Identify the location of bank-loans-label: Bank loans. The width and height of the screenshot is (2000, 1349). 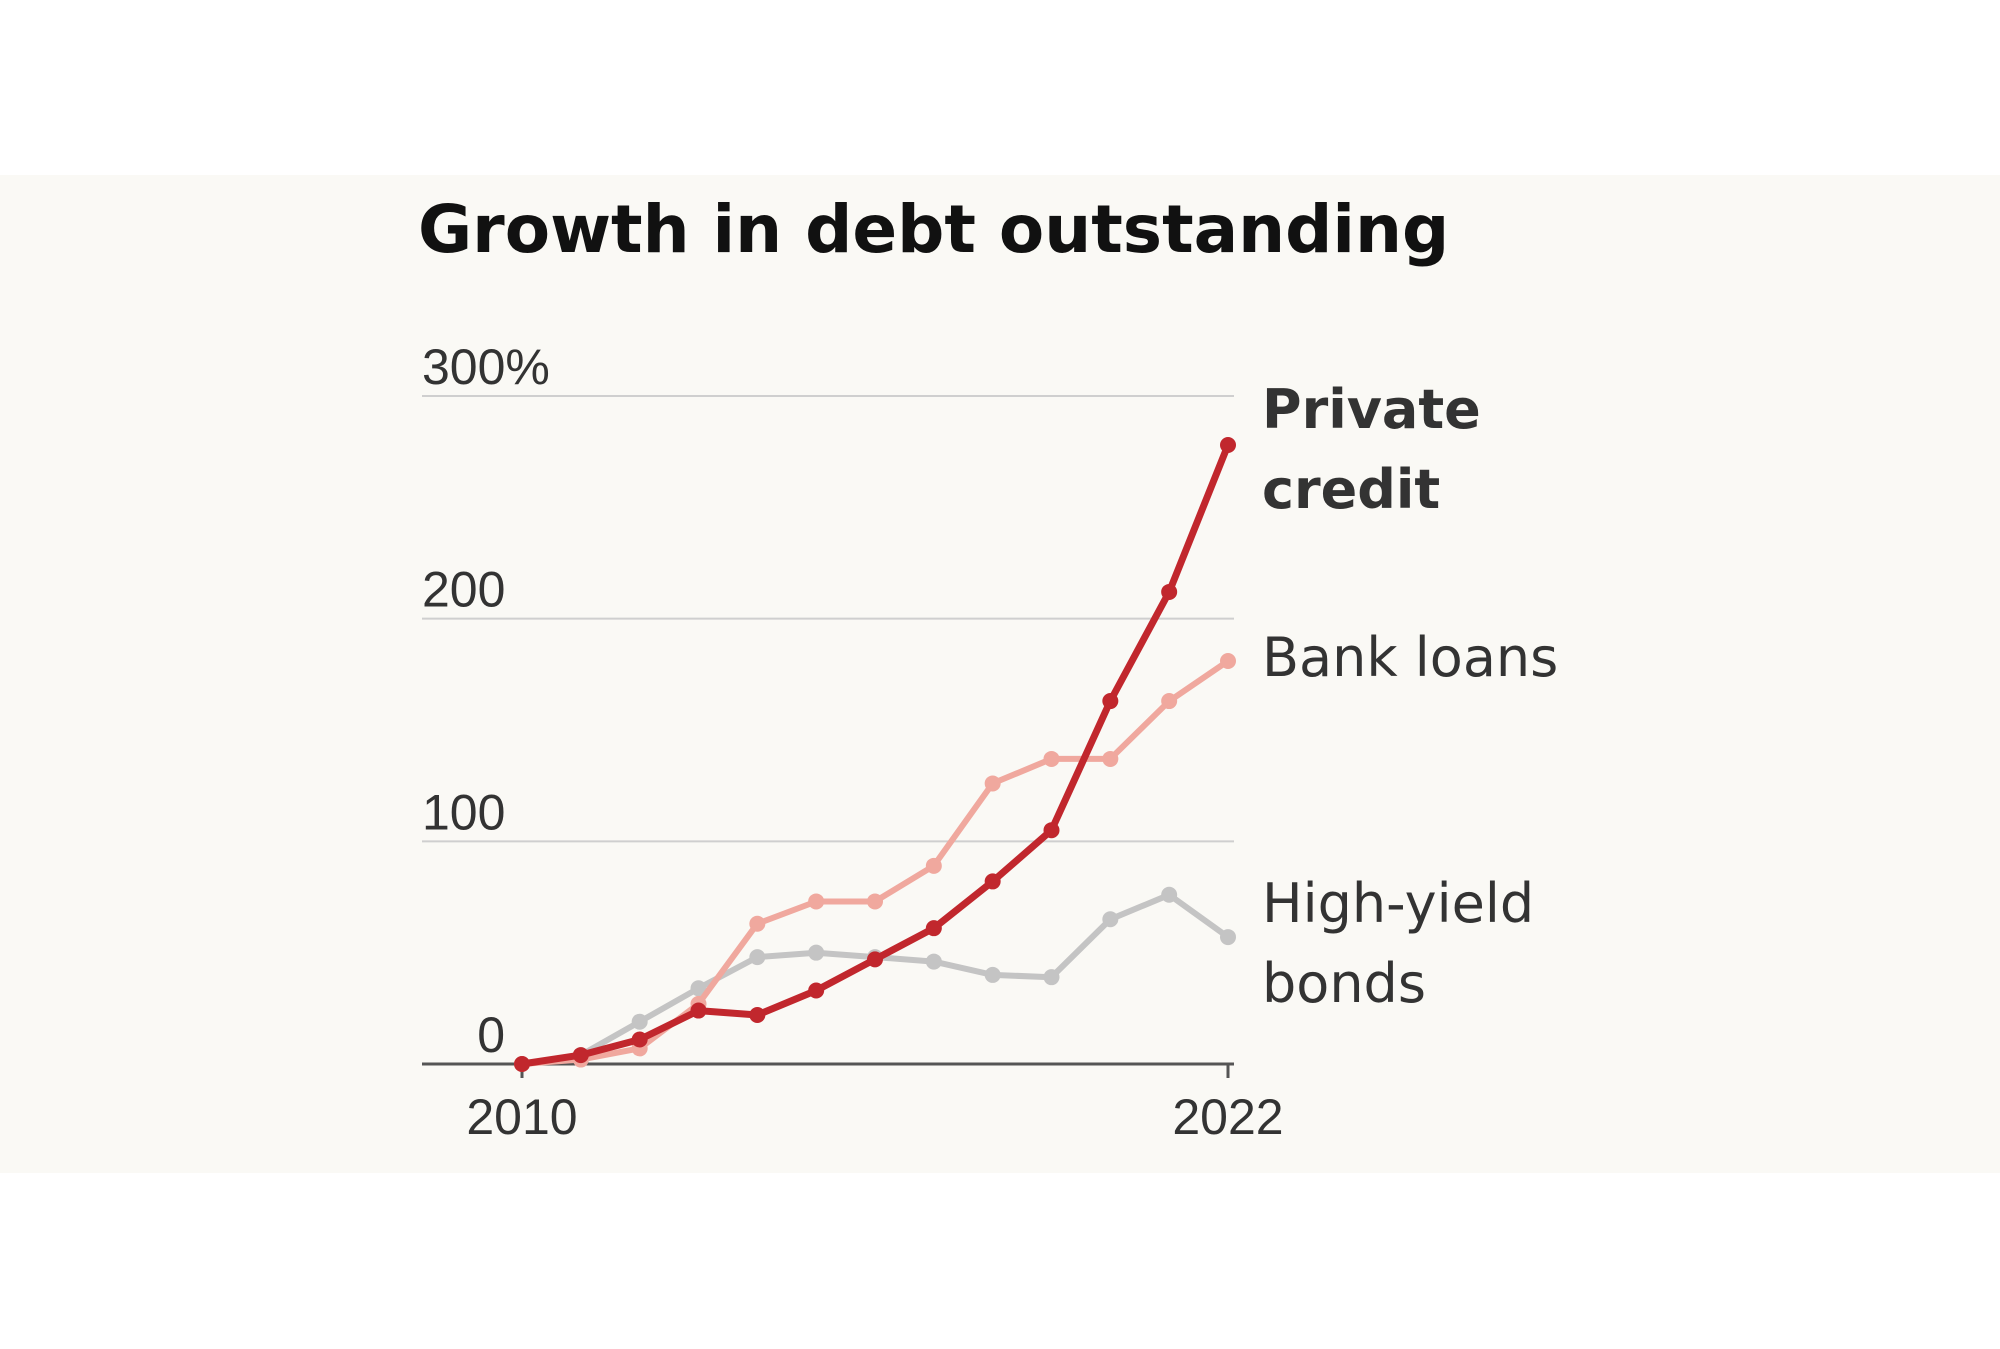
(1410, 657).